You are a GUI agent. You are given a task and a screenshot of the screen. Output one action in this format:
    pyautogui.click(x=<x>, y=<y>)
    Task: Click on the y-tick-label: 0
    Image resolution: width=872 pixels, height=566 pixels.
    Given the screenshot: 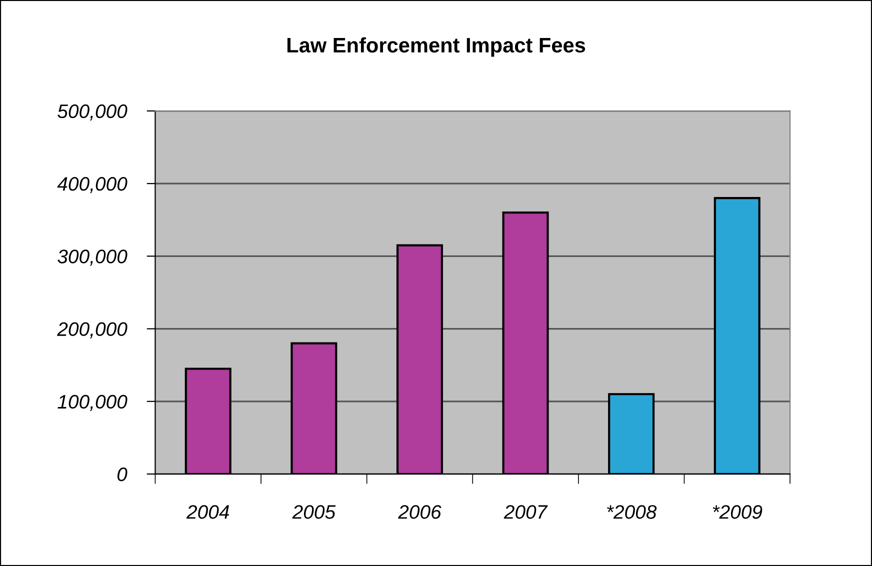 What is the action you would take?
    pyautogui.click(x=122, y=474)
    